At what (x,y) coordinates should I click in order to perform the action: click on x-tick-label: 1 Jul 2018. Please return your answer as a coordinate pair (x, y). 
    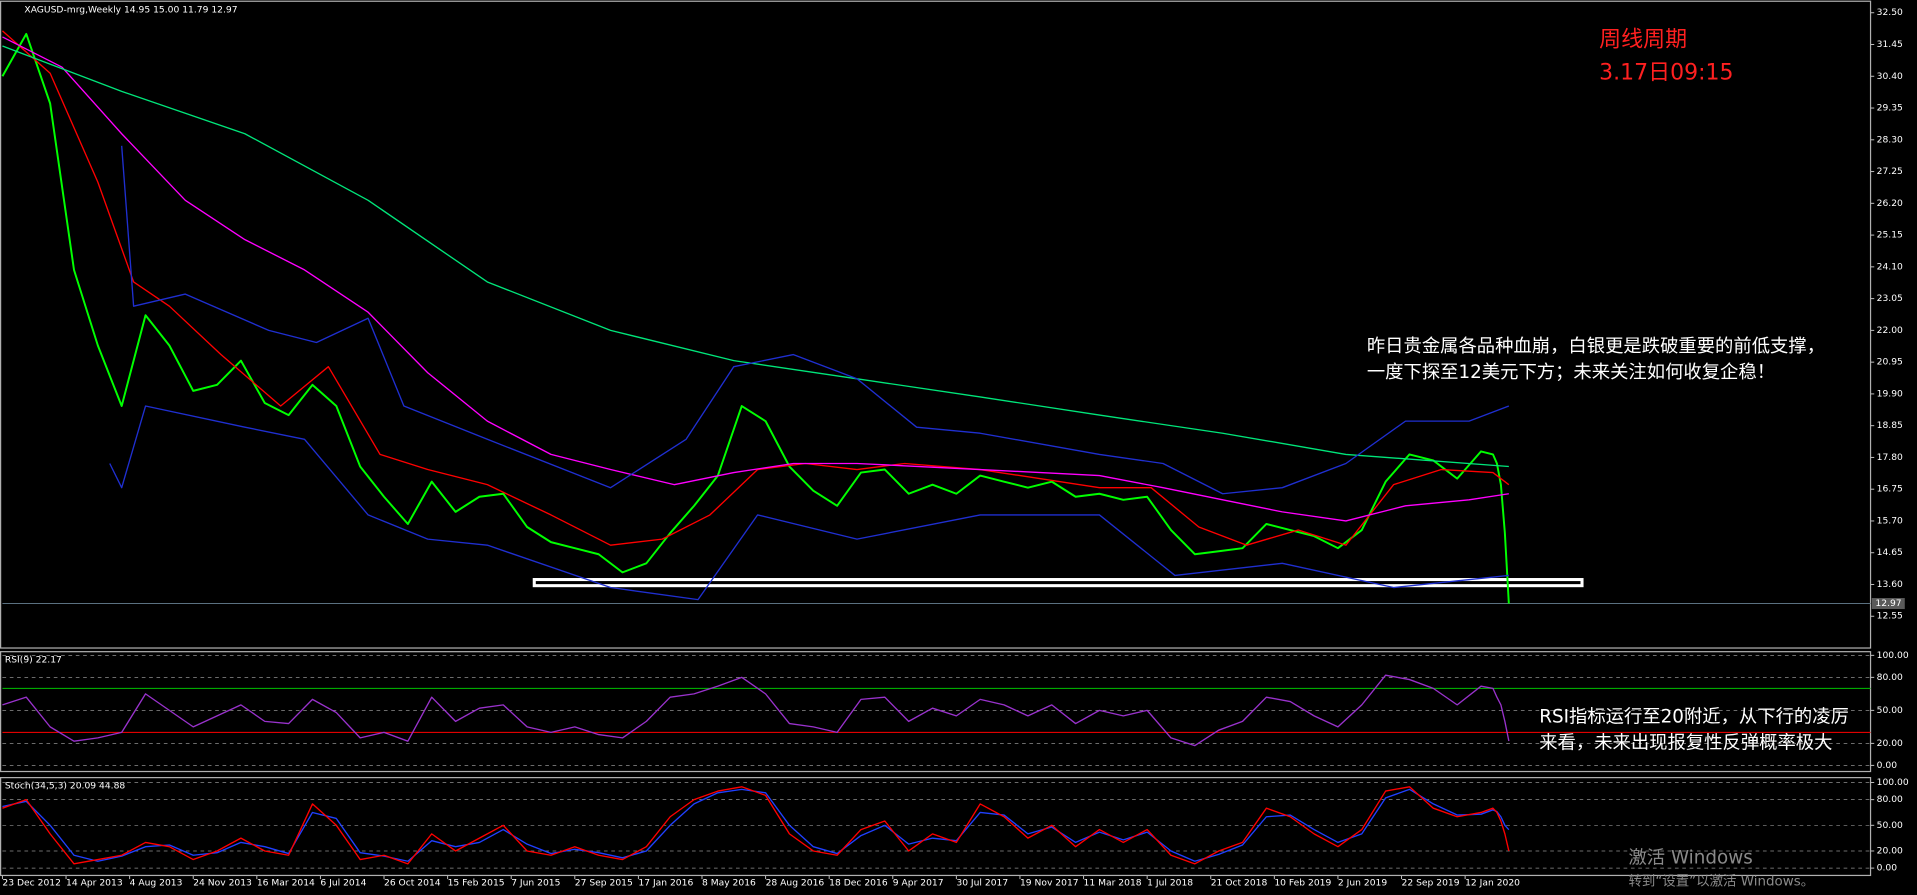
    Looking at the image, I should click on (1170, 882).